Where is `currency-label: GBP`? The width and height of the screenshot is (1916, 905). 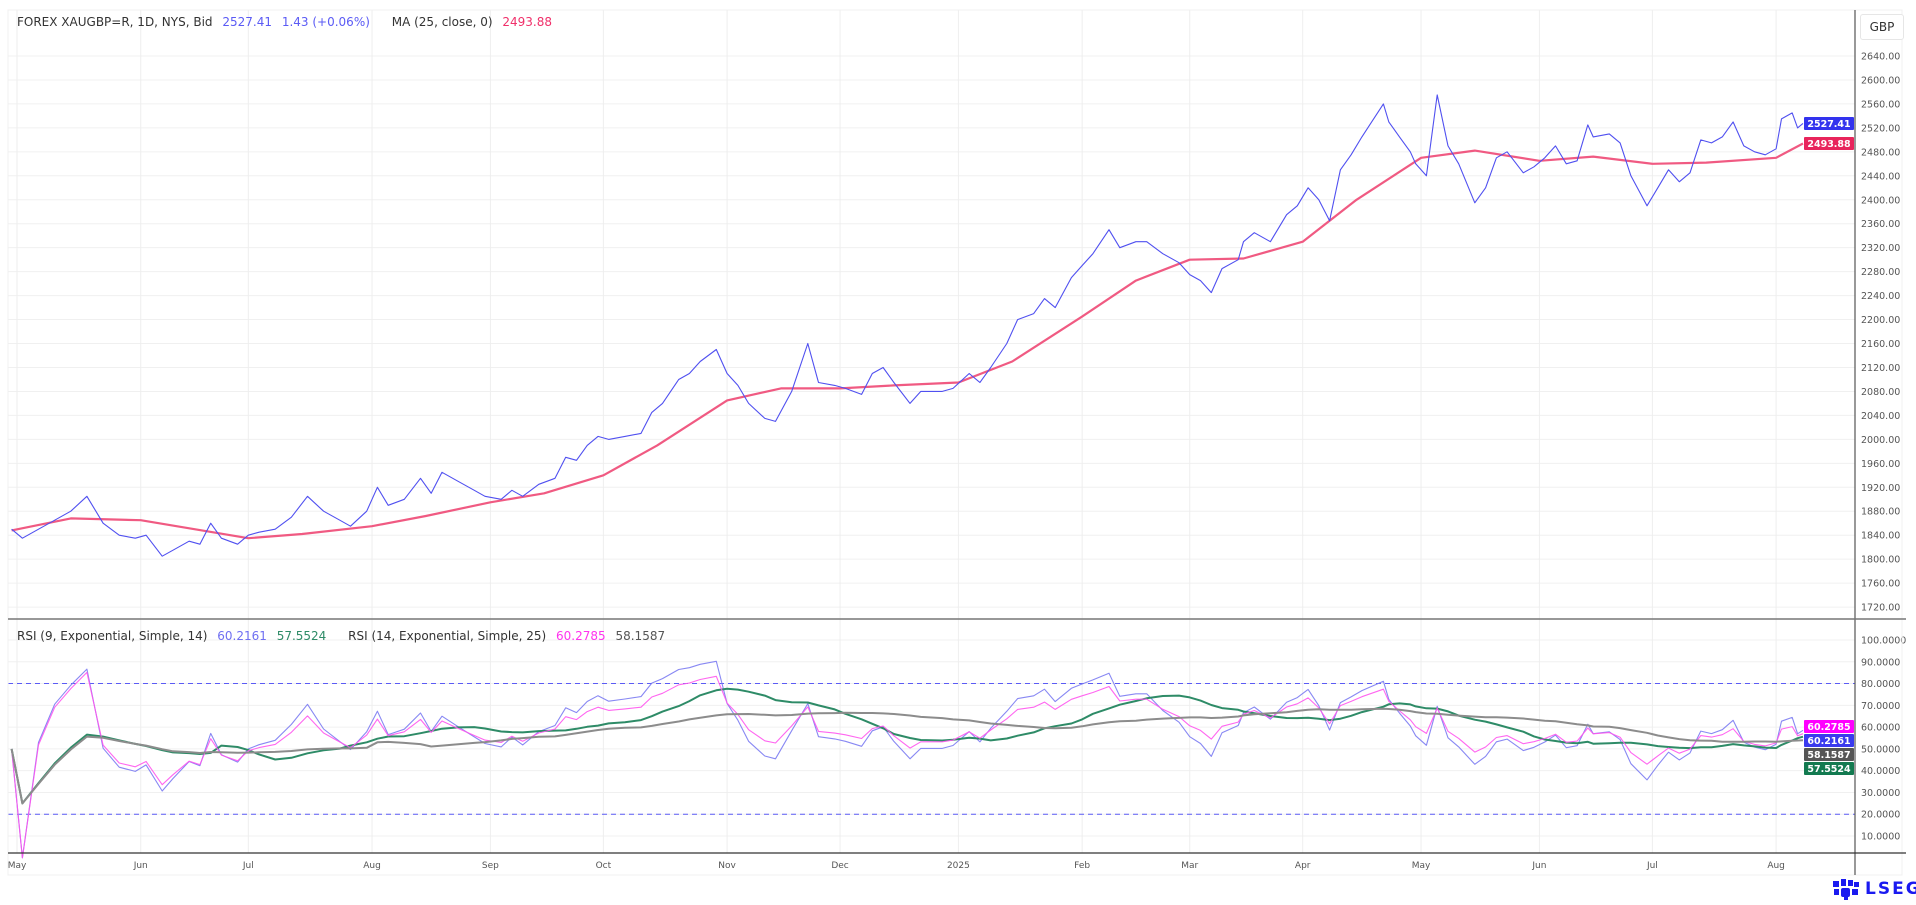
currency-label: GBP is located at coordinates (1882, 27).